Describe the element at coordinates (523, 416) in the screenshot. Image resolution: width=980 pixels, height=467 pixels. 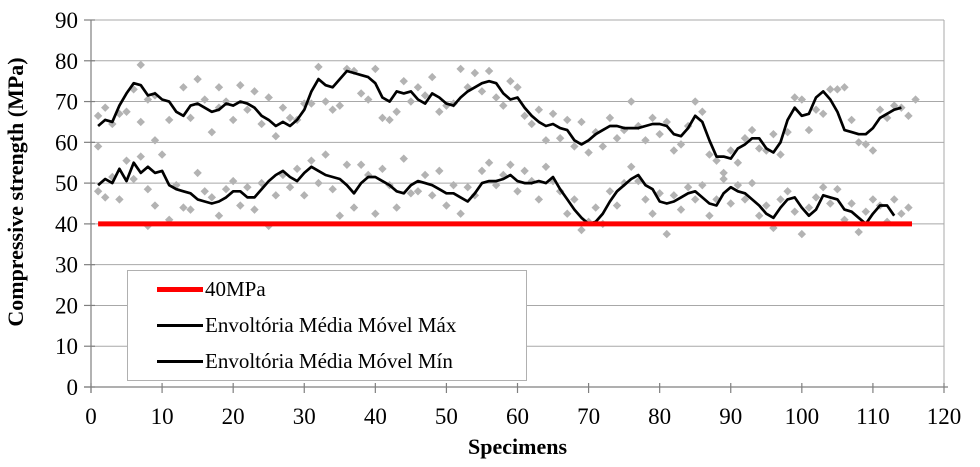
I see `x-tick-labels: 0 10 20 30 40 50 60 70 80 90 100 110 120` at that location.